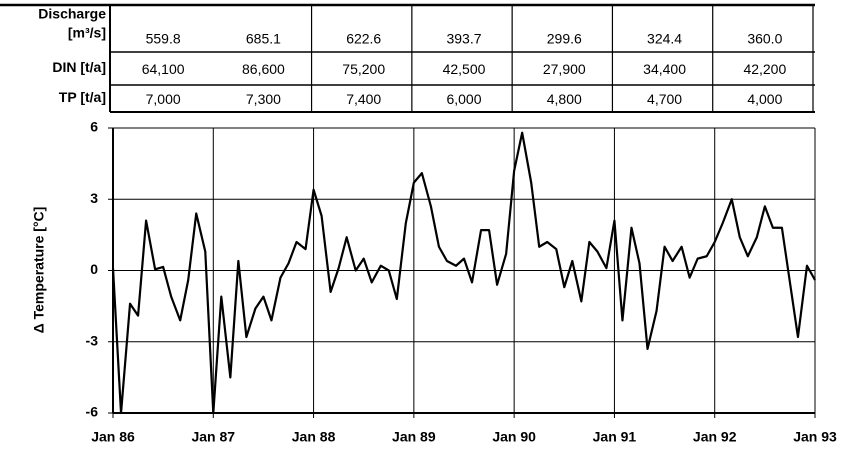  What do you see at coordinates (263, 69) in the screenshot?
I see `cell: 86,600` at bounding box center [263, 69].